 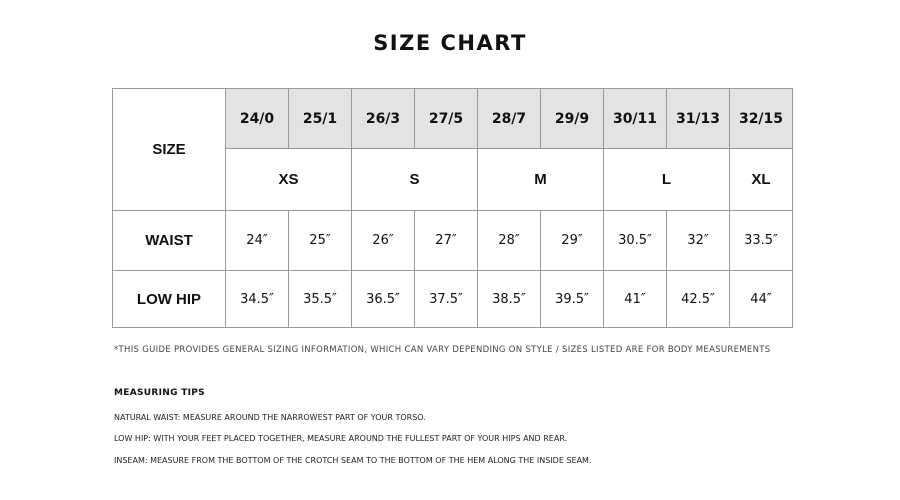 I want to click on numeric-size: 25/1, so click(x=320, y=118).